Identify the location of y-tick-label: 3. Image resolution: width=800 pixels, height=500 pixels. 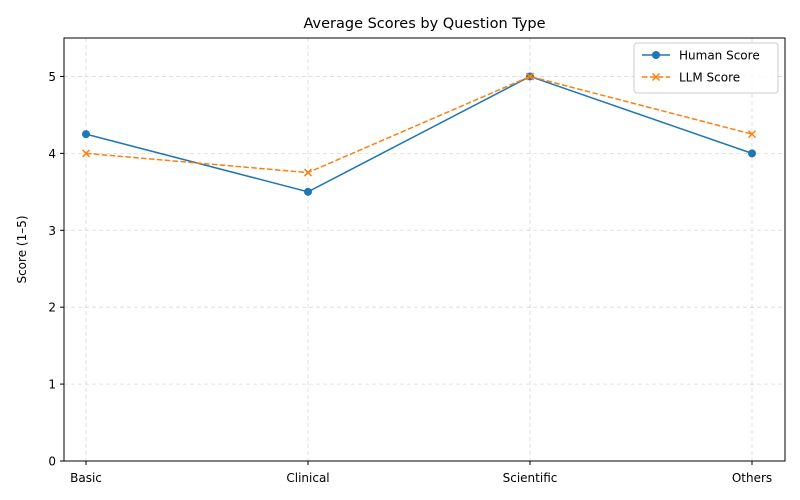
(52, 231).